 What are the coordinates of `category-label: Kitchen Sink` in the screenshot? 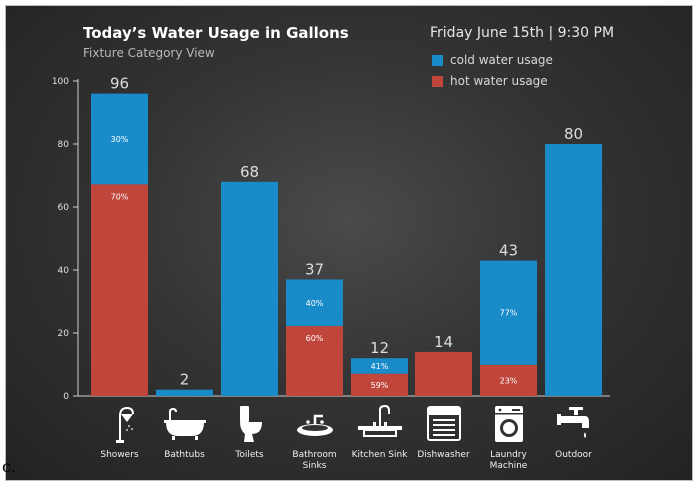 It's located at (379, 455).